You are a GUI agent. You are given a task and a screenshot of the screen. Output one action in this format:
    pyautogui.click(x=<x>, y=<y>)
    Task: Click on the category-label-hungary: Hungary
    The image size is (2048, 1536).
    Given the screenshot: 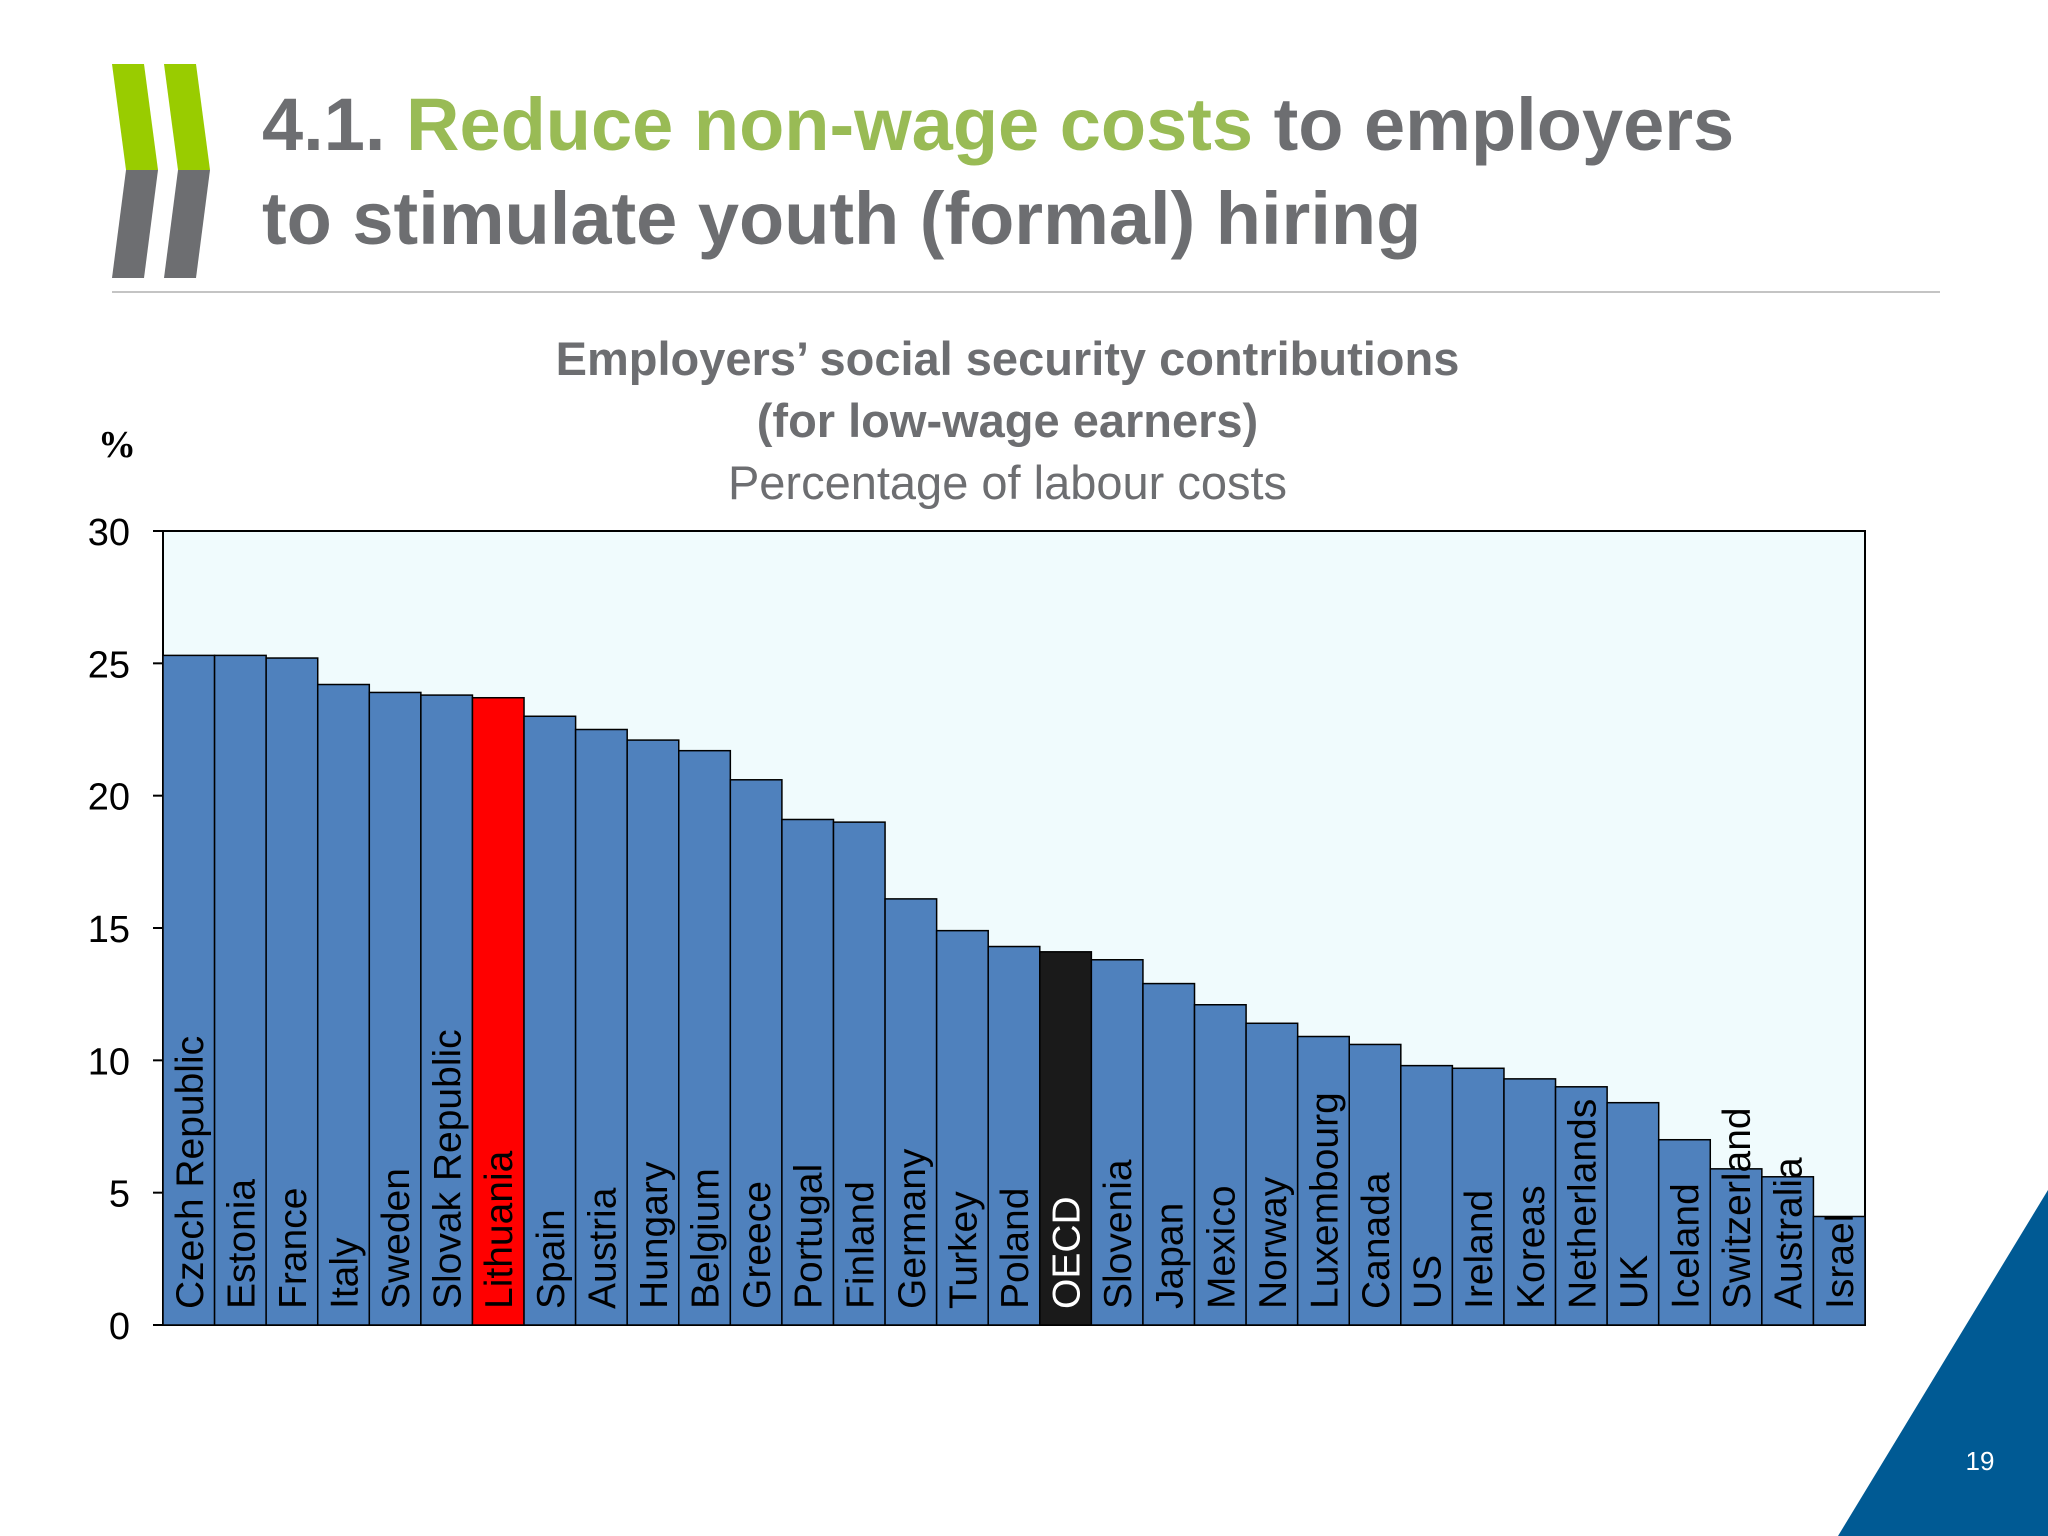 What is the action you would take?
    pyautogui.click(x=654, y=1235)
    